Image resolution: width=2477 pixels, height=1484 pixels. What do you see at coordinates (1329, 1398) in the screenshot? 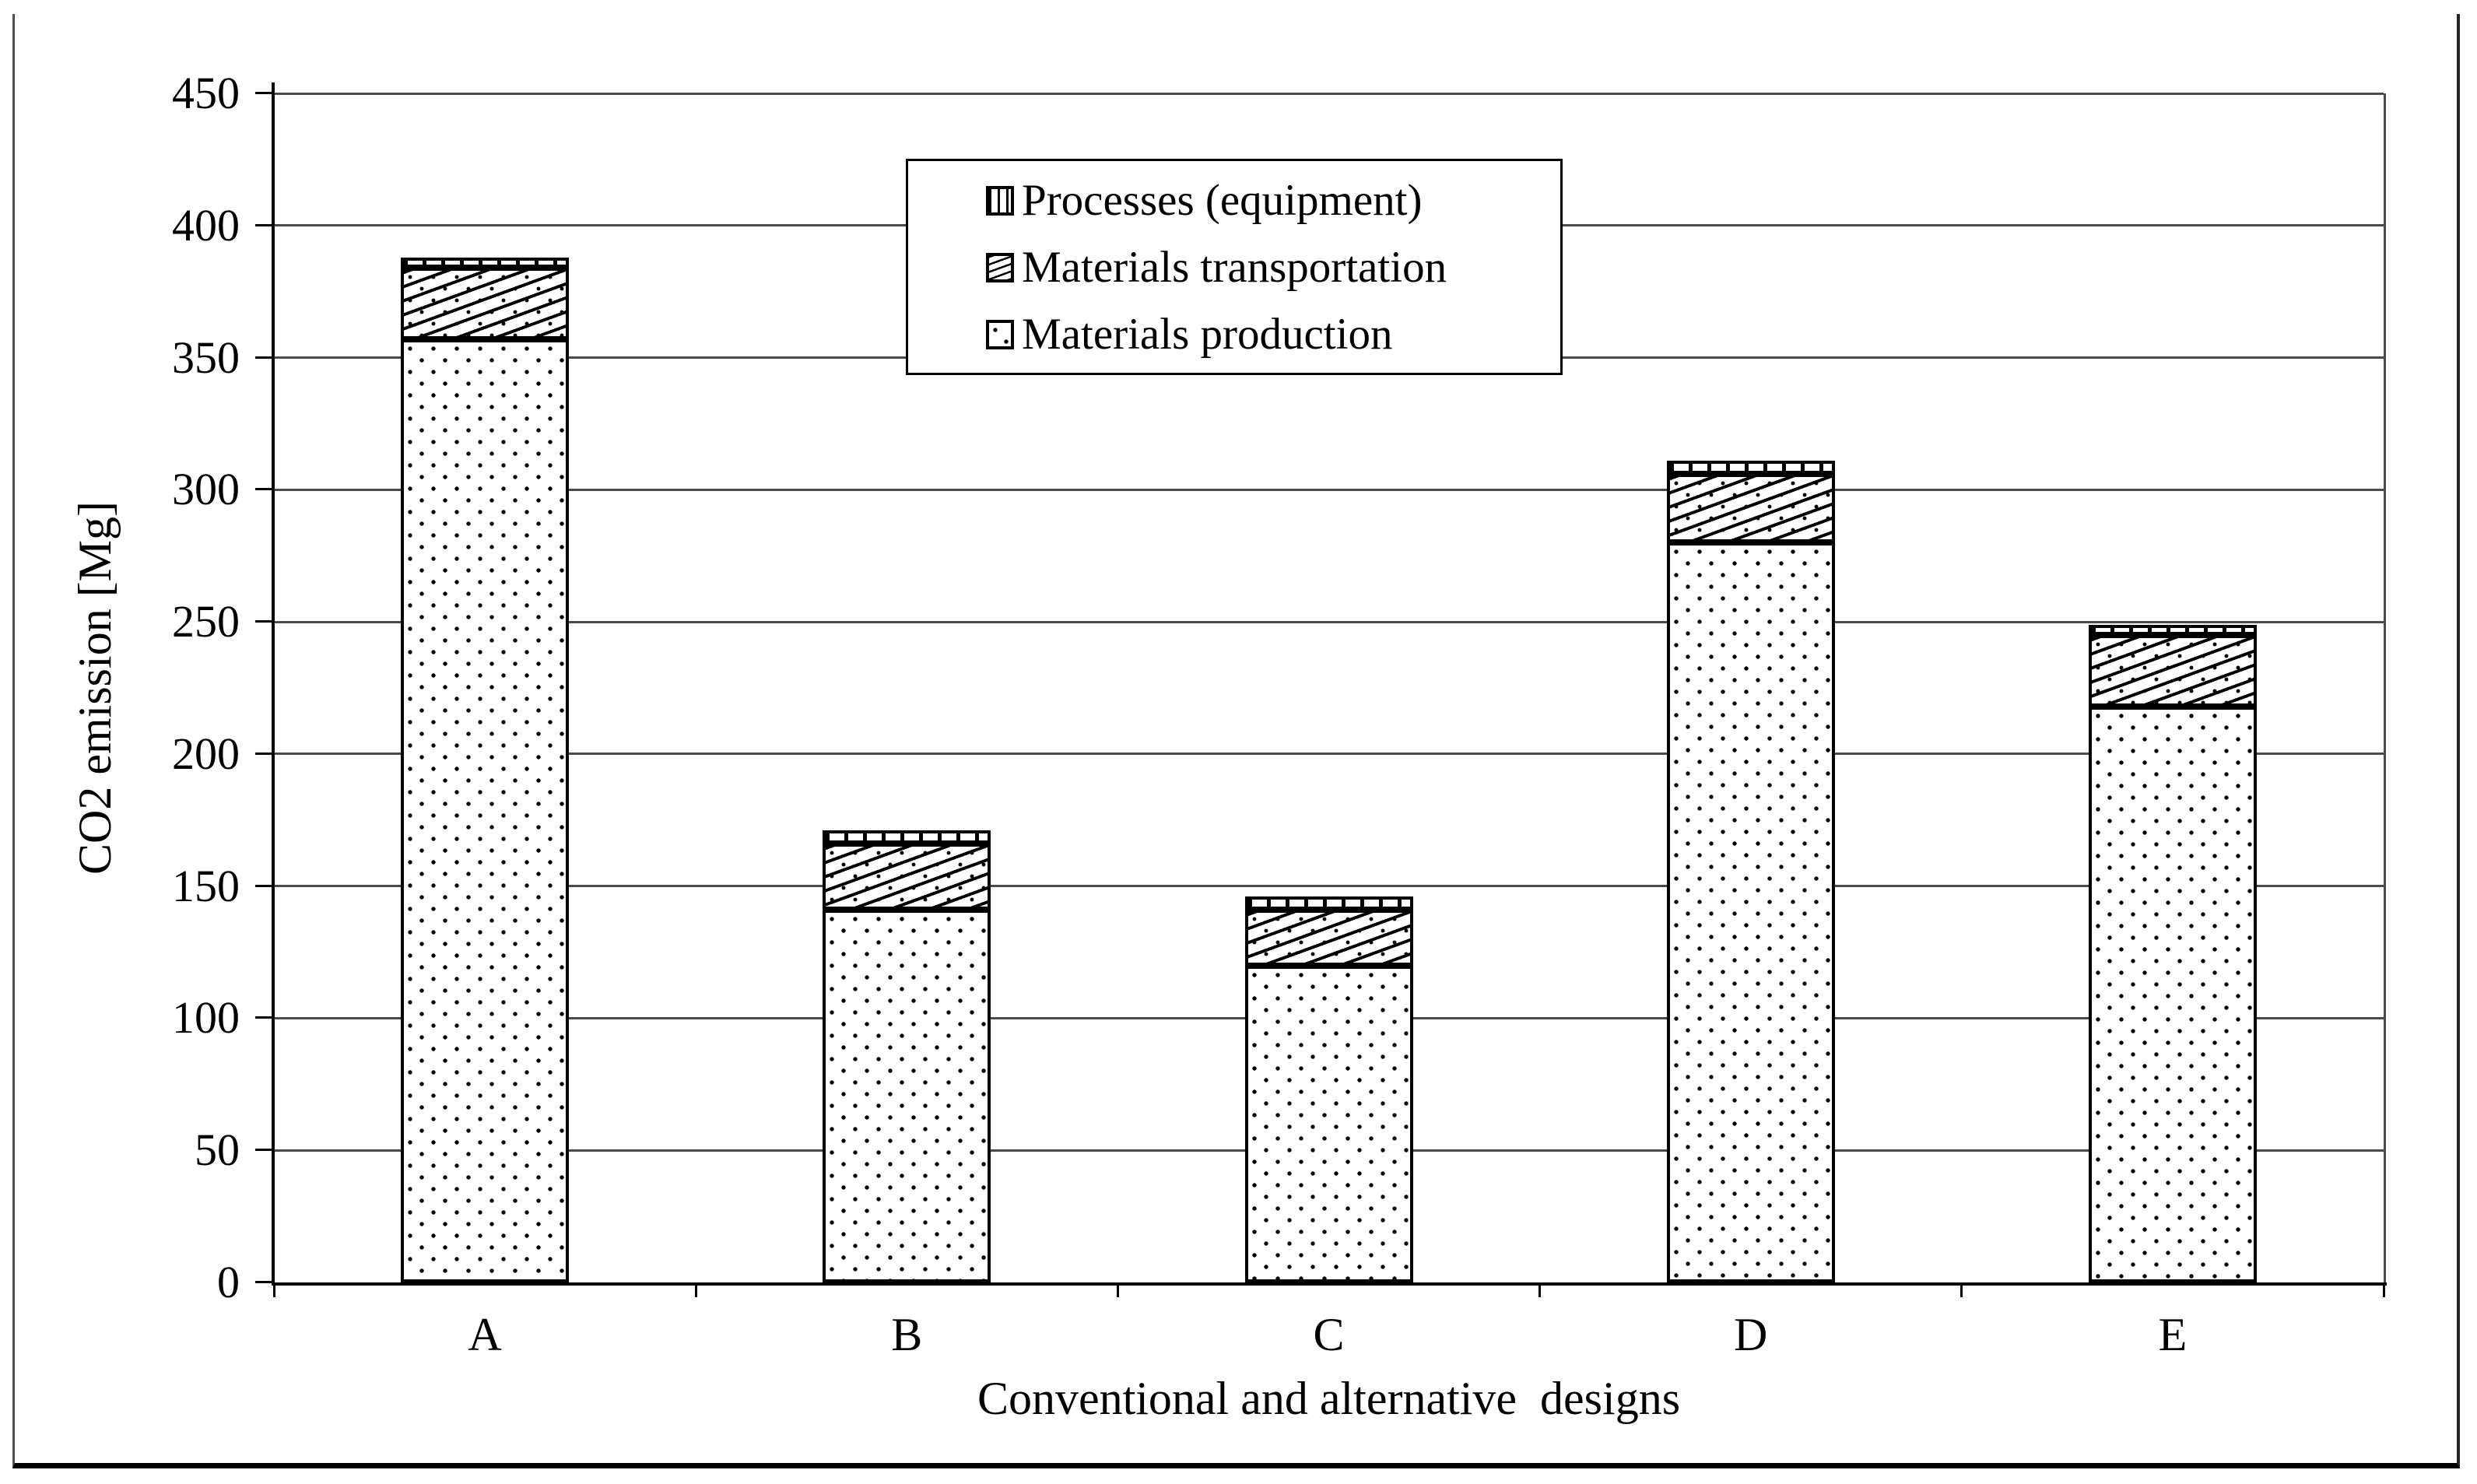
I see `x-axis-title: Conventional and alternative designs` at bounding box center [1329, 1398].